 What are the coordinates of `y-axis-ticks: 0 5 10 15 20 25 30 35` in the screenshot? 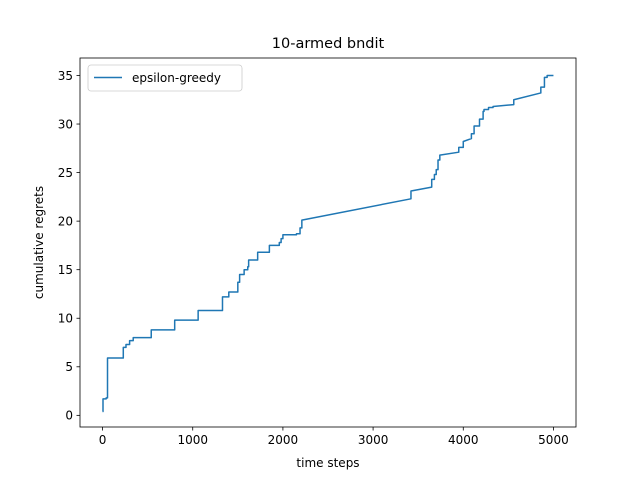 It's located at (69, 246).